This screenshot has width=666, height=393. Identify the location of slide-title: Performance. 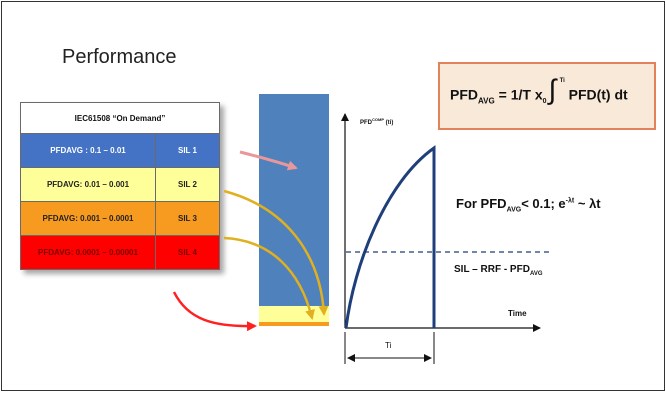
(119, 57).